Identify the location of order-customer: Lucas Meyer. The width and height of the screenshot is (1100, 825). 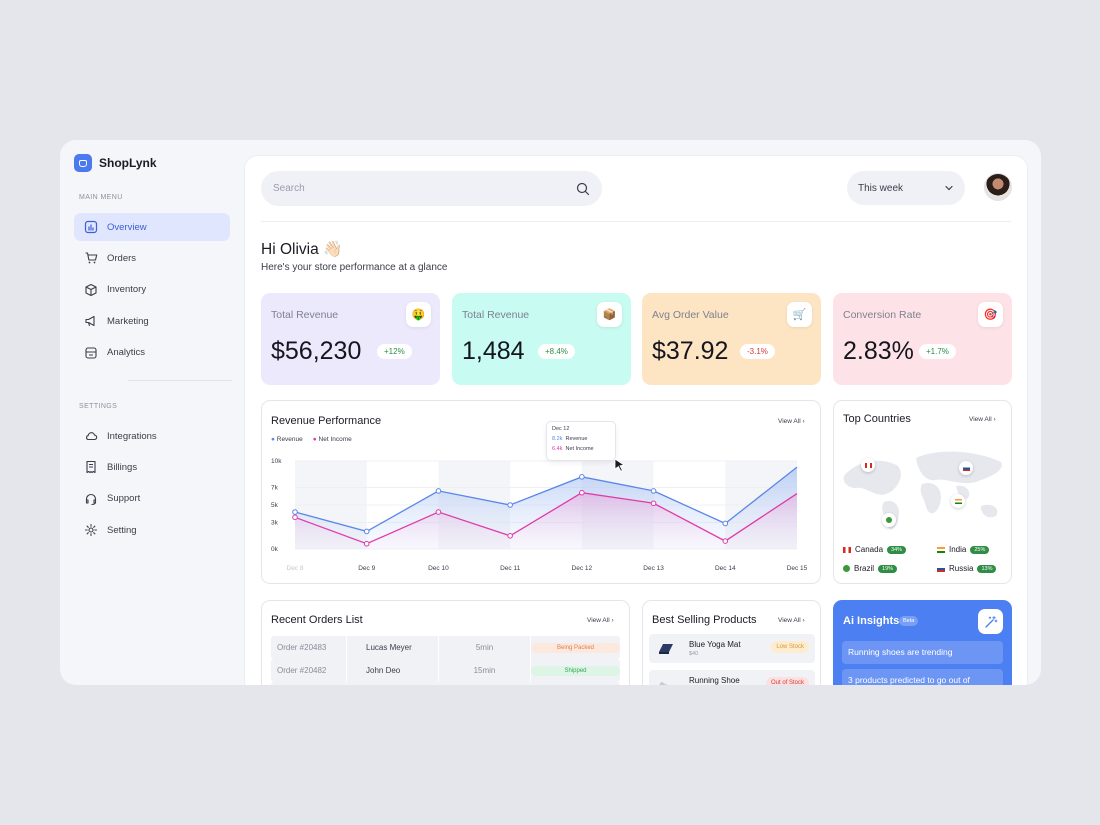
(393, 647).